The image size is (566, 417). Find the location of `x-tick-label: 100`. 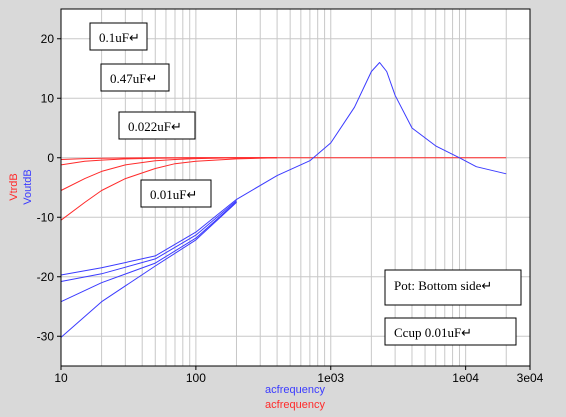

x-tick-label: 100 is located at coordinates (196, 378).